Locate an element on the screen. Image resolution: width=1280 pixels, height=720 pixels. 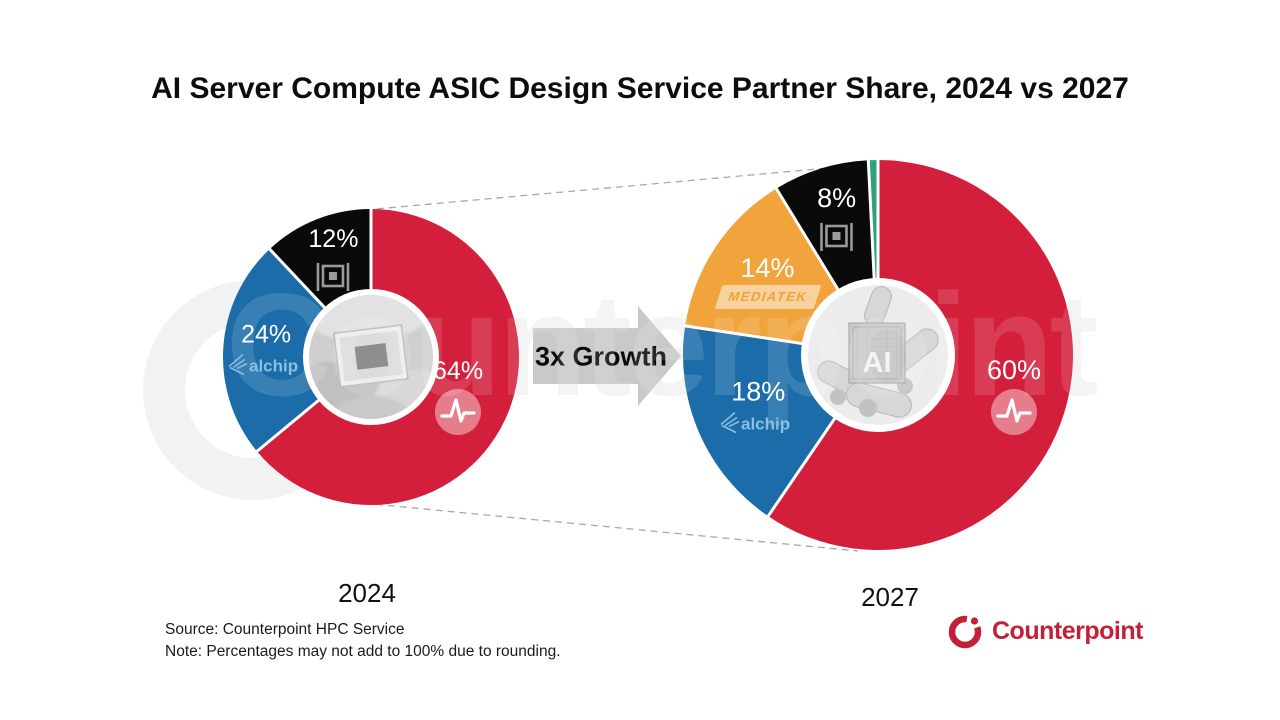
segment-label-2024-broadcom: 64% is located at coordinates (458, 396).